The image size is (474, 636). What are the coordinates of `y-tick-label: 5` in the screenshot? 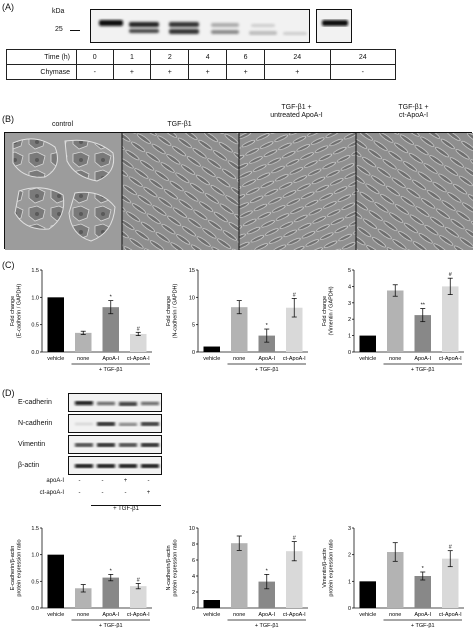 It's located at (349, 271).